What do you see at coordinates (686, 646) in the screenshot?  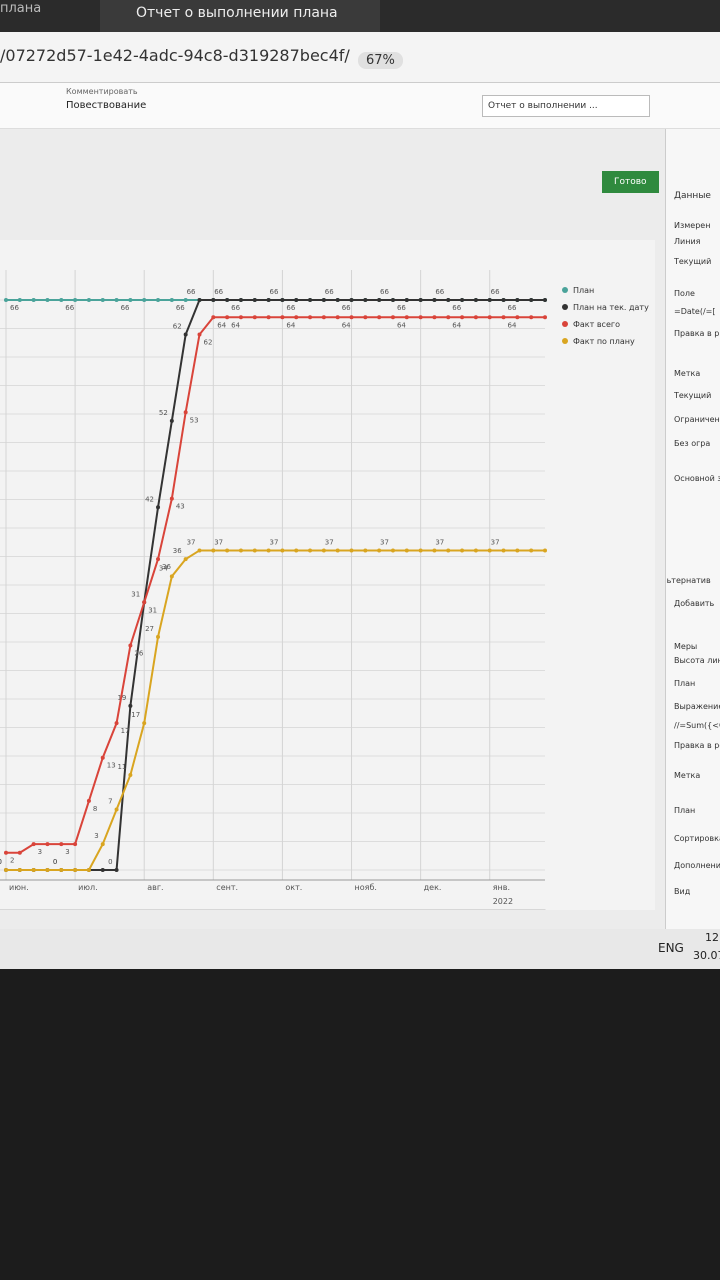 I see `panel-item: Меры` at bounding box center [686, 646].